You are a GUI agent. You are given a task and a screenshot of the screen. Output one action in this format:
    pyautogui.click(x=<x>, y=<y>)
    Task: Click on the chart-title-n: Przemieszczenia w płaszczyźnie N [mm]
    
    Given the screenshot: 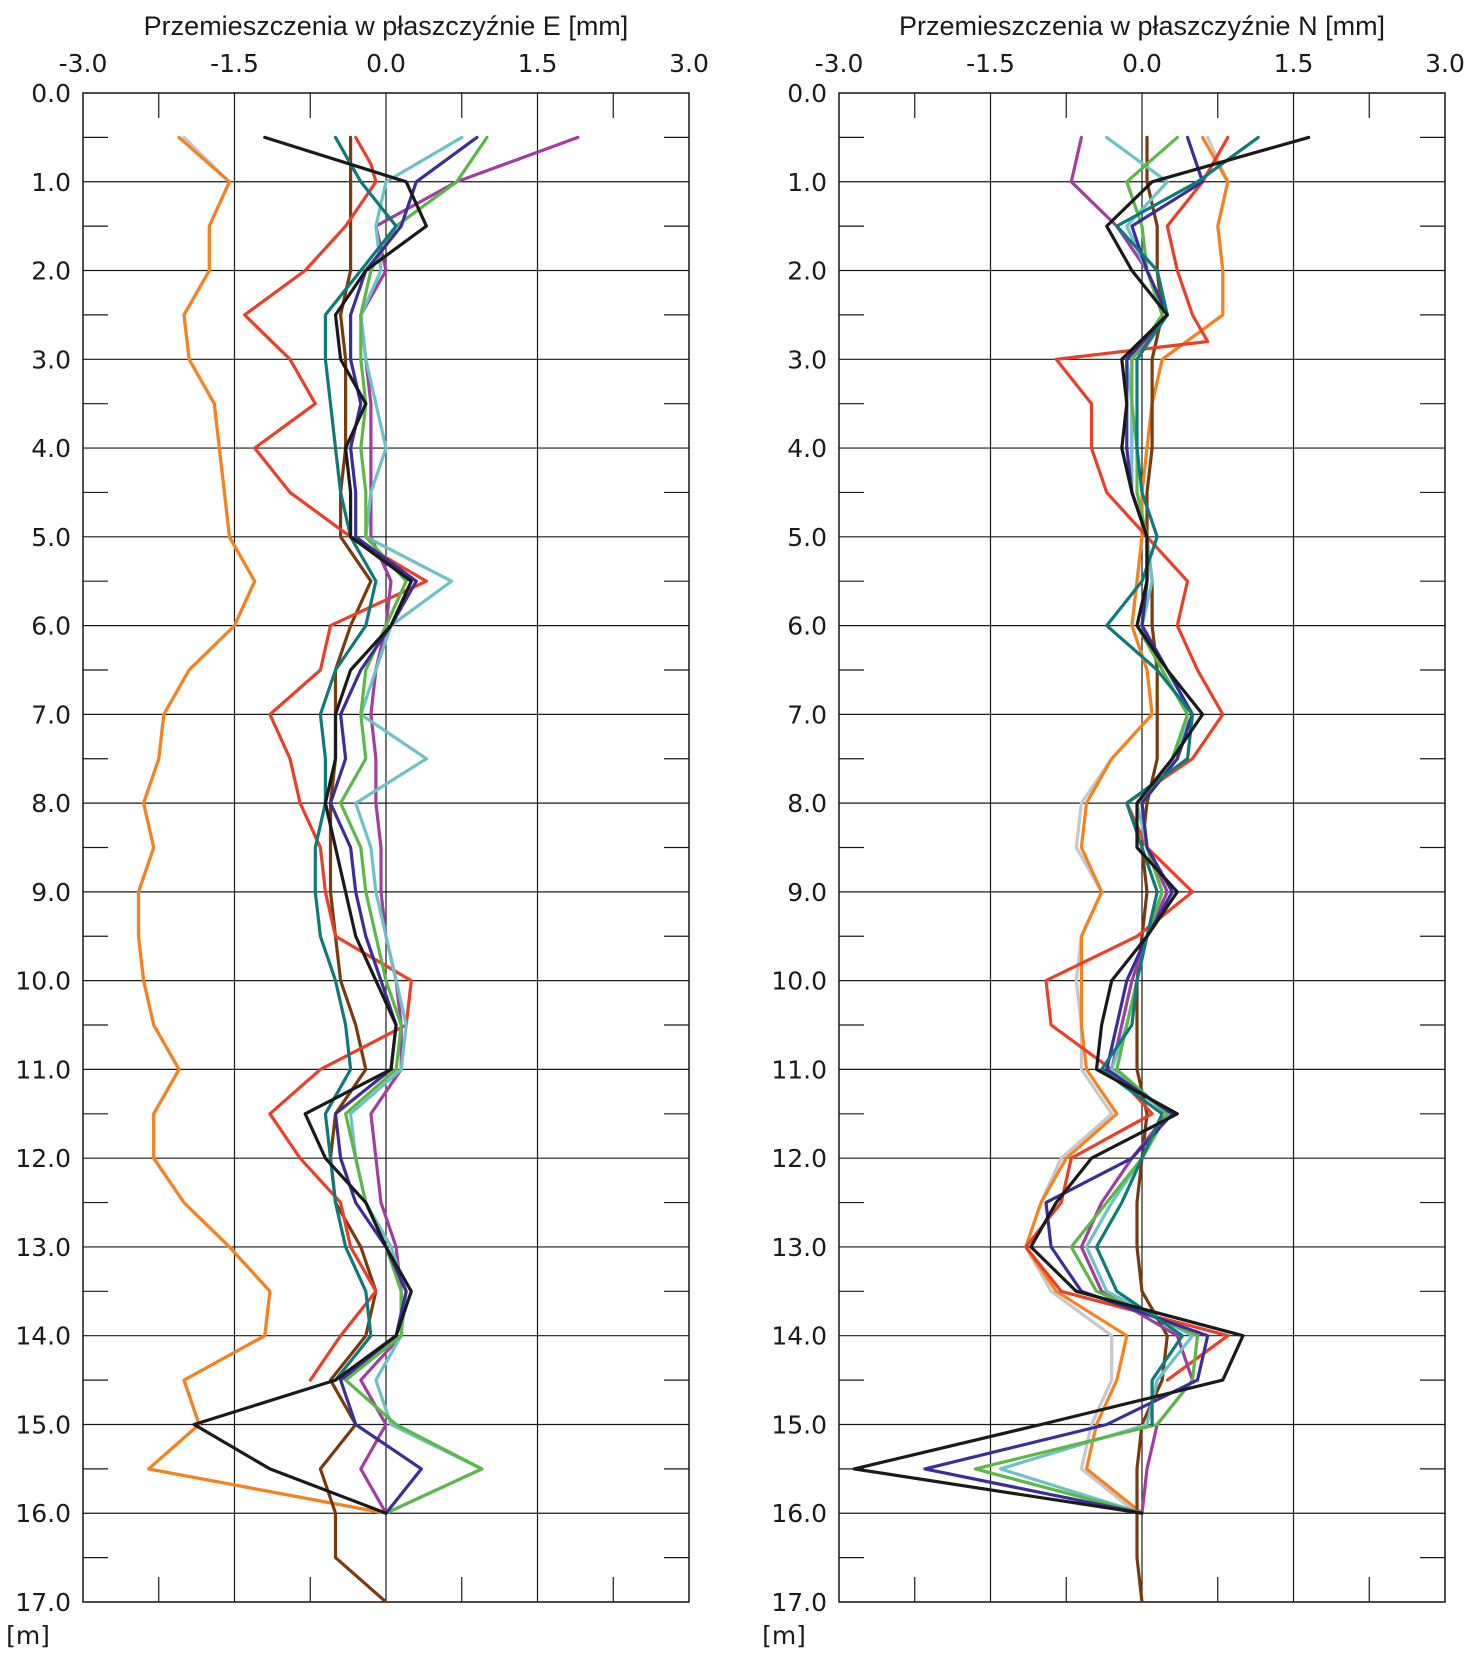 What is the action you would take?
    pyautogui.click(x=1142, y=26)
    